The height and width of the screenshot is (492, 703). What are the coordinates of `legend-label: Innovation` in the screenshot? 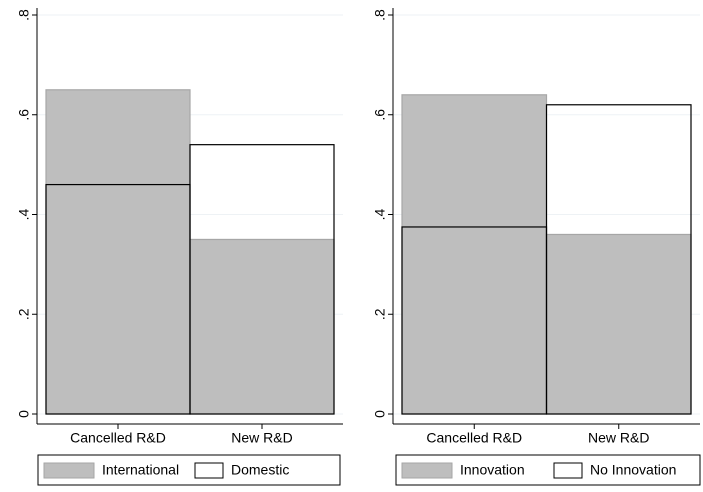 It's located at (492, 470).